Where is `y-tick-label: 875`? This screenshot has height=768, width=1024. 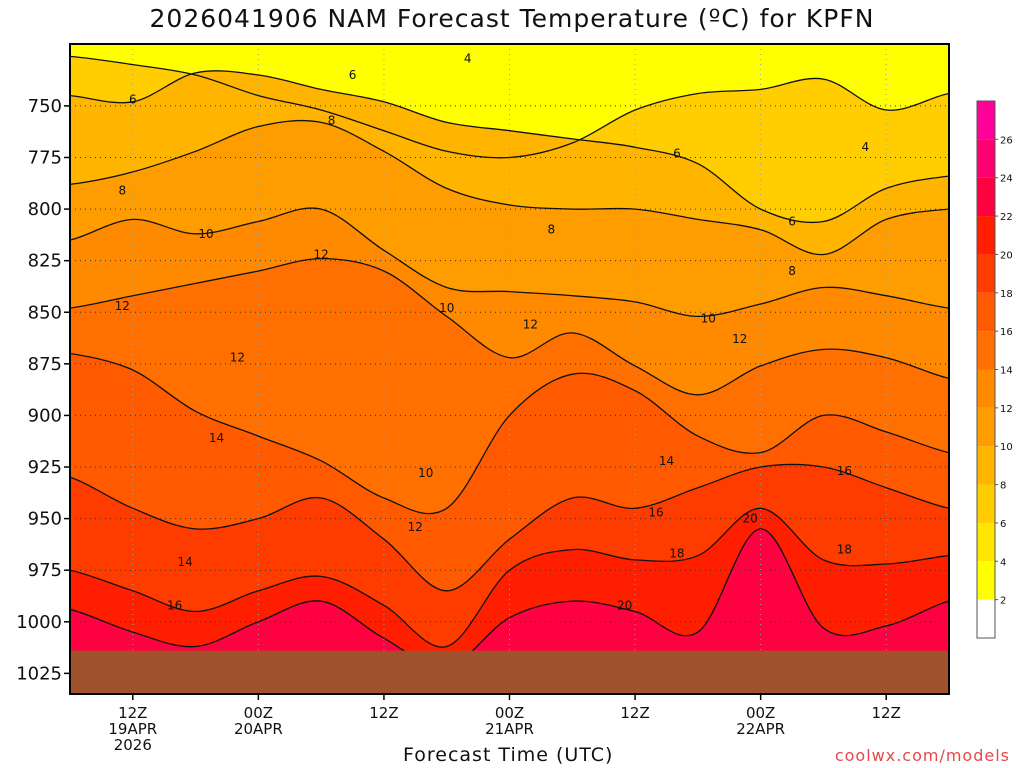
y-tick-label: 875 is located at coordinates (45, 364).